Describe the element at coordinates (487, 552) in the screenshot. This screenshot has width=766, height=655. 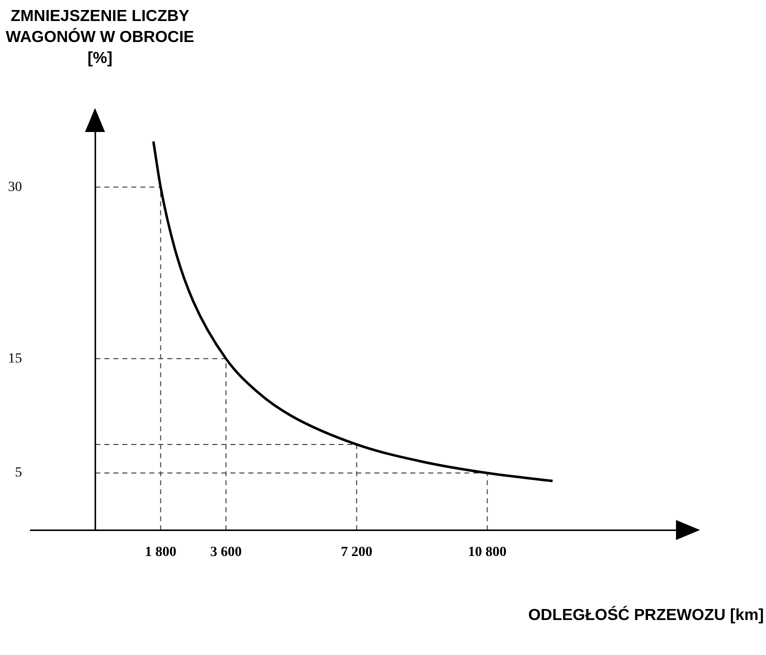
I see `x-tick-label: 10 800` at that location.